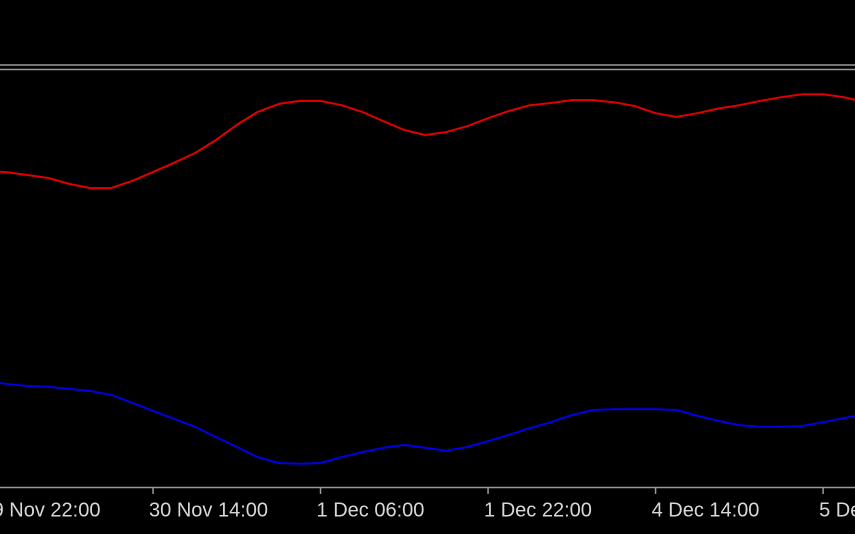 This screenshot has width=855, height=534. Describe the element at coordinates (208, 510) in the screenshot. I see `x-tick-label: 30 Nov 14:00` at that location.